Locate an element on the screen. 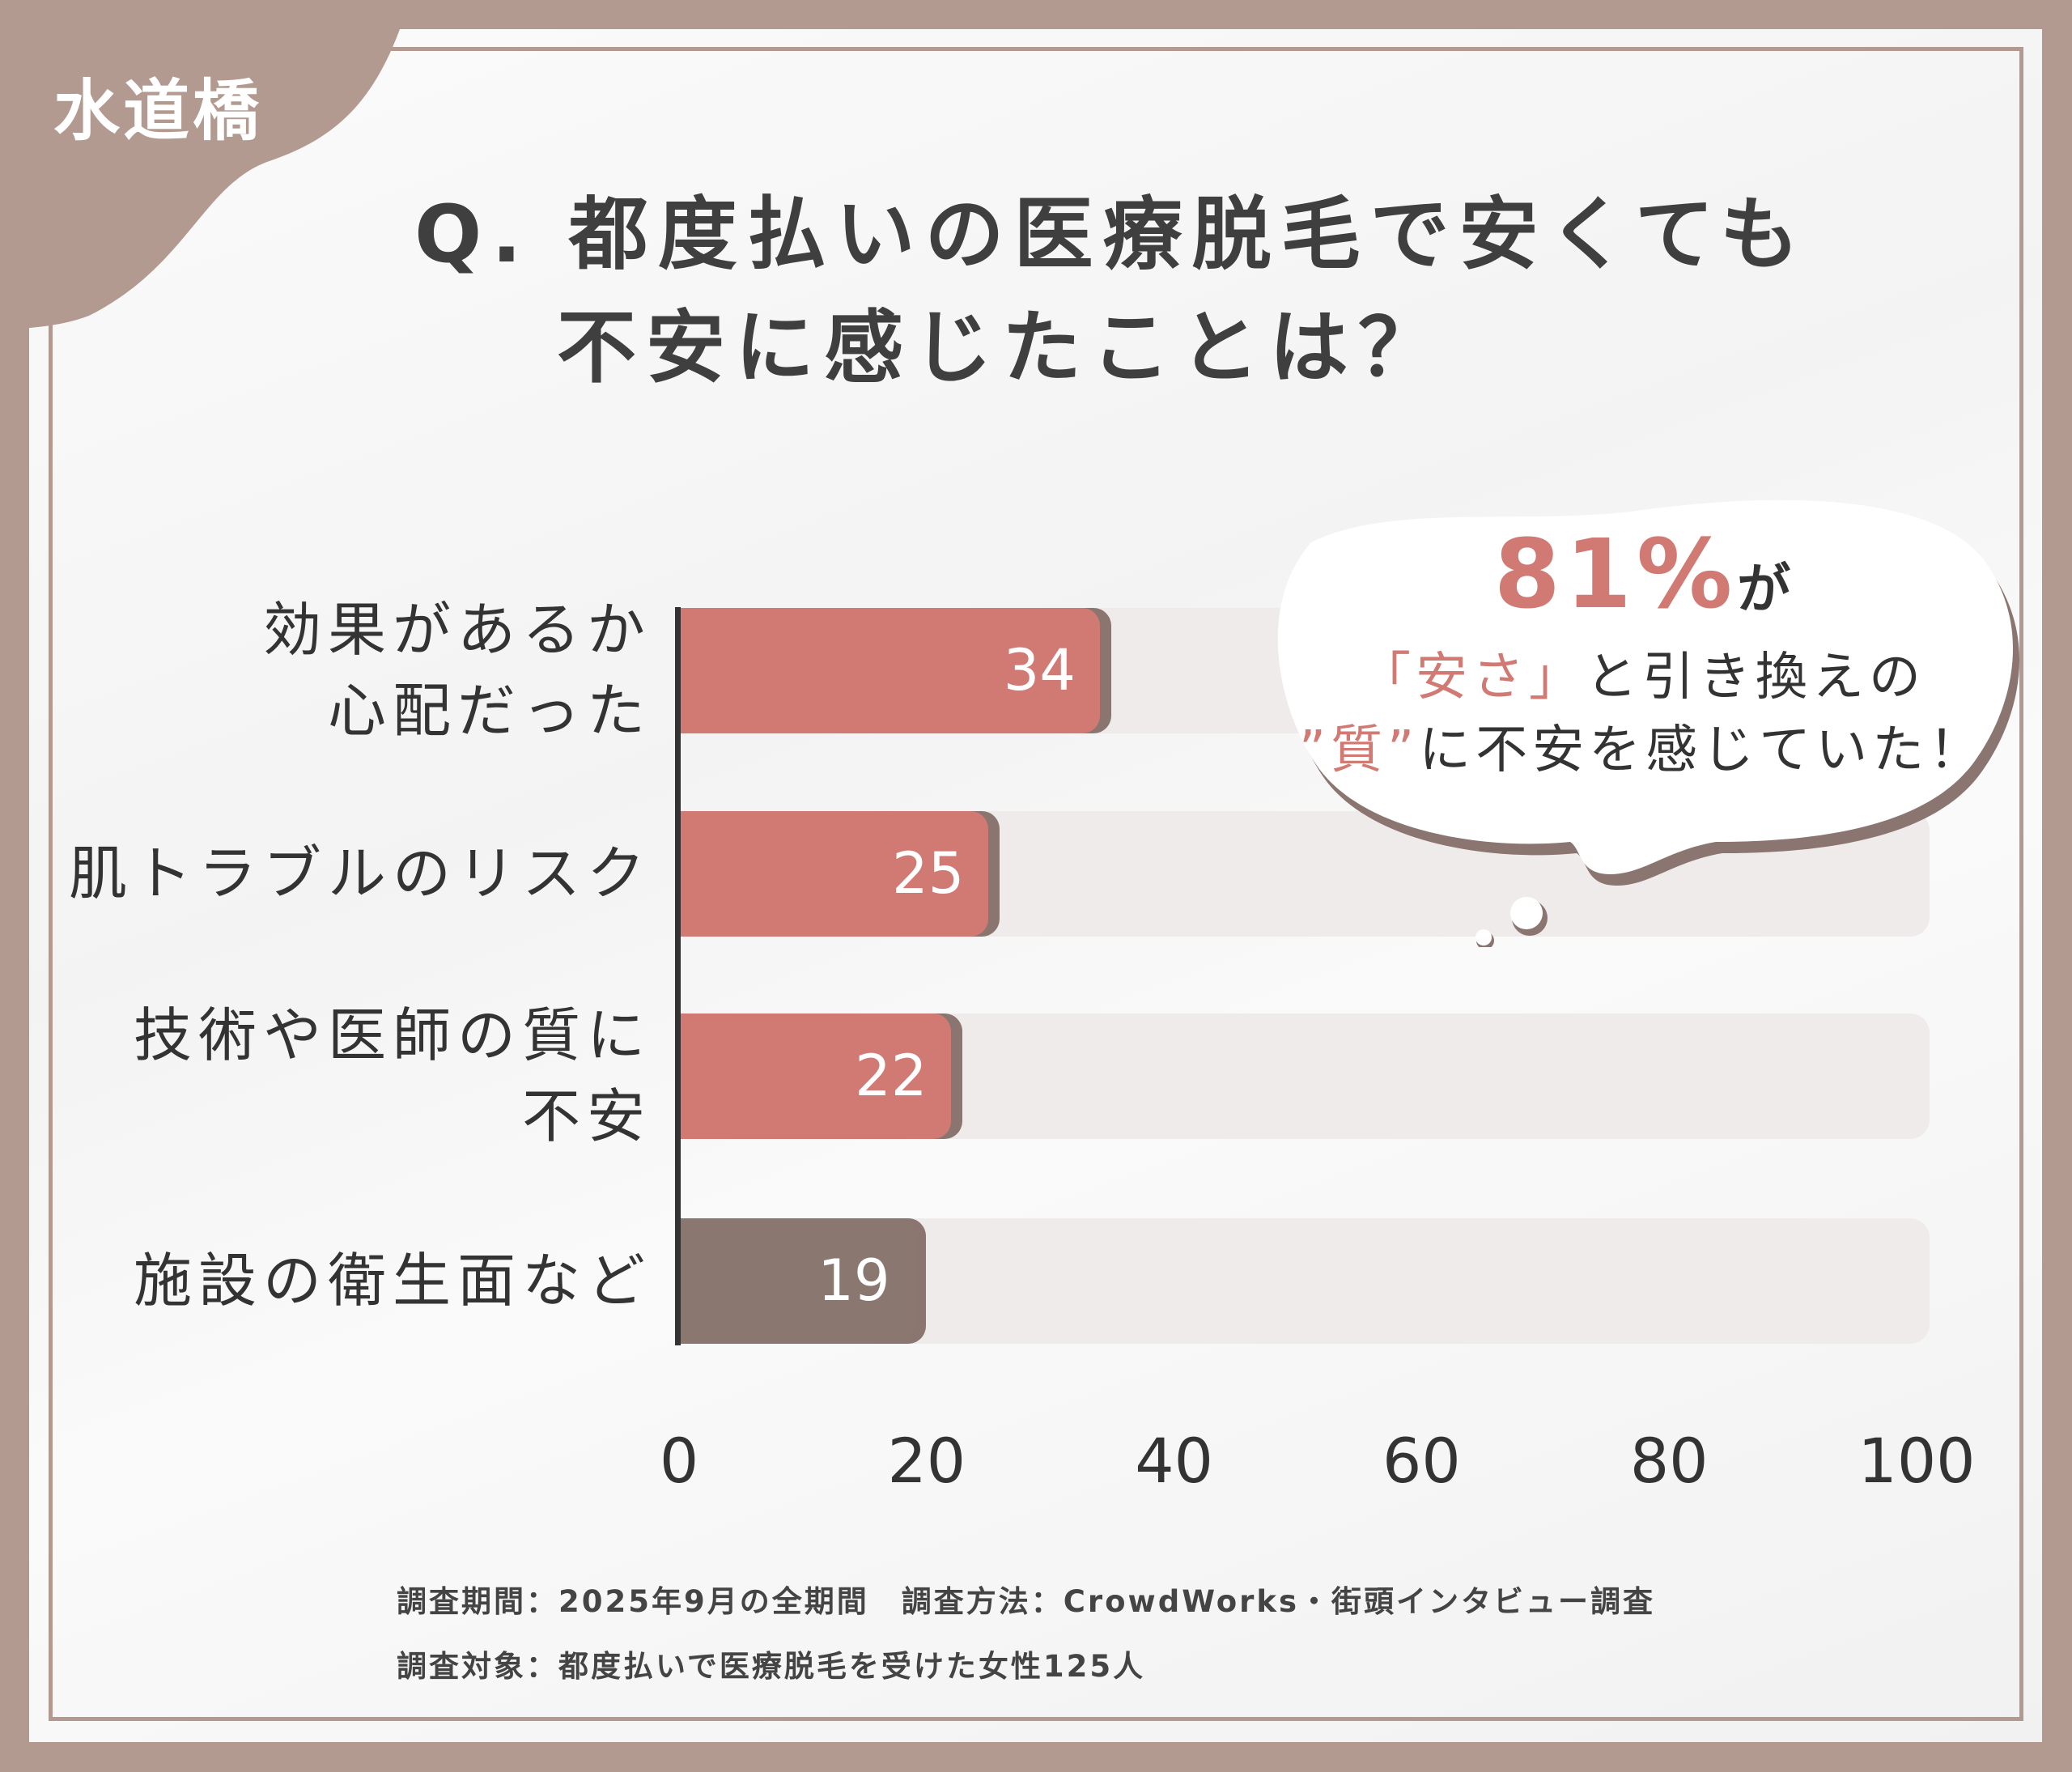  x-tick-label: 20 is located at coordinates (926, 1461).